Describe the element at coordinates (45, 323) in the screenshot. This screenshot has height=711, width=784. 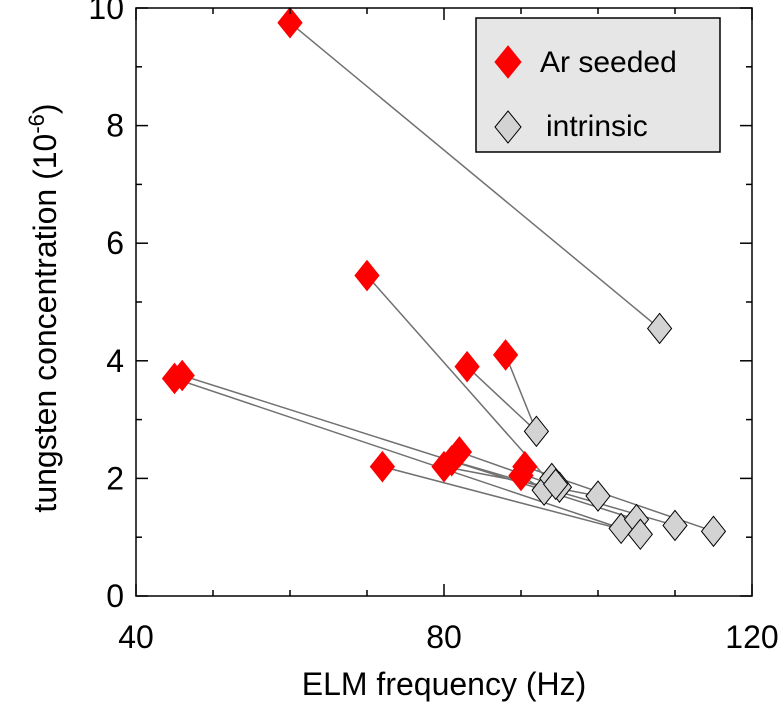
I see `y-axis-title-main: tungsten concentration (10` at that location.